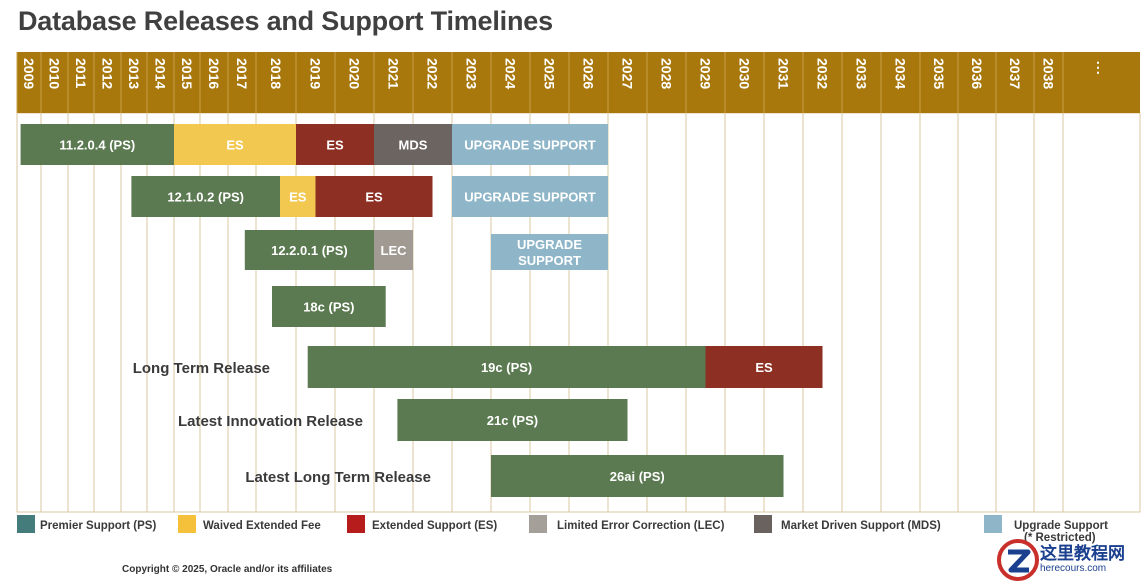  I want to click on legend-label: Limited Error Correction (LEC), so click(641, 526).